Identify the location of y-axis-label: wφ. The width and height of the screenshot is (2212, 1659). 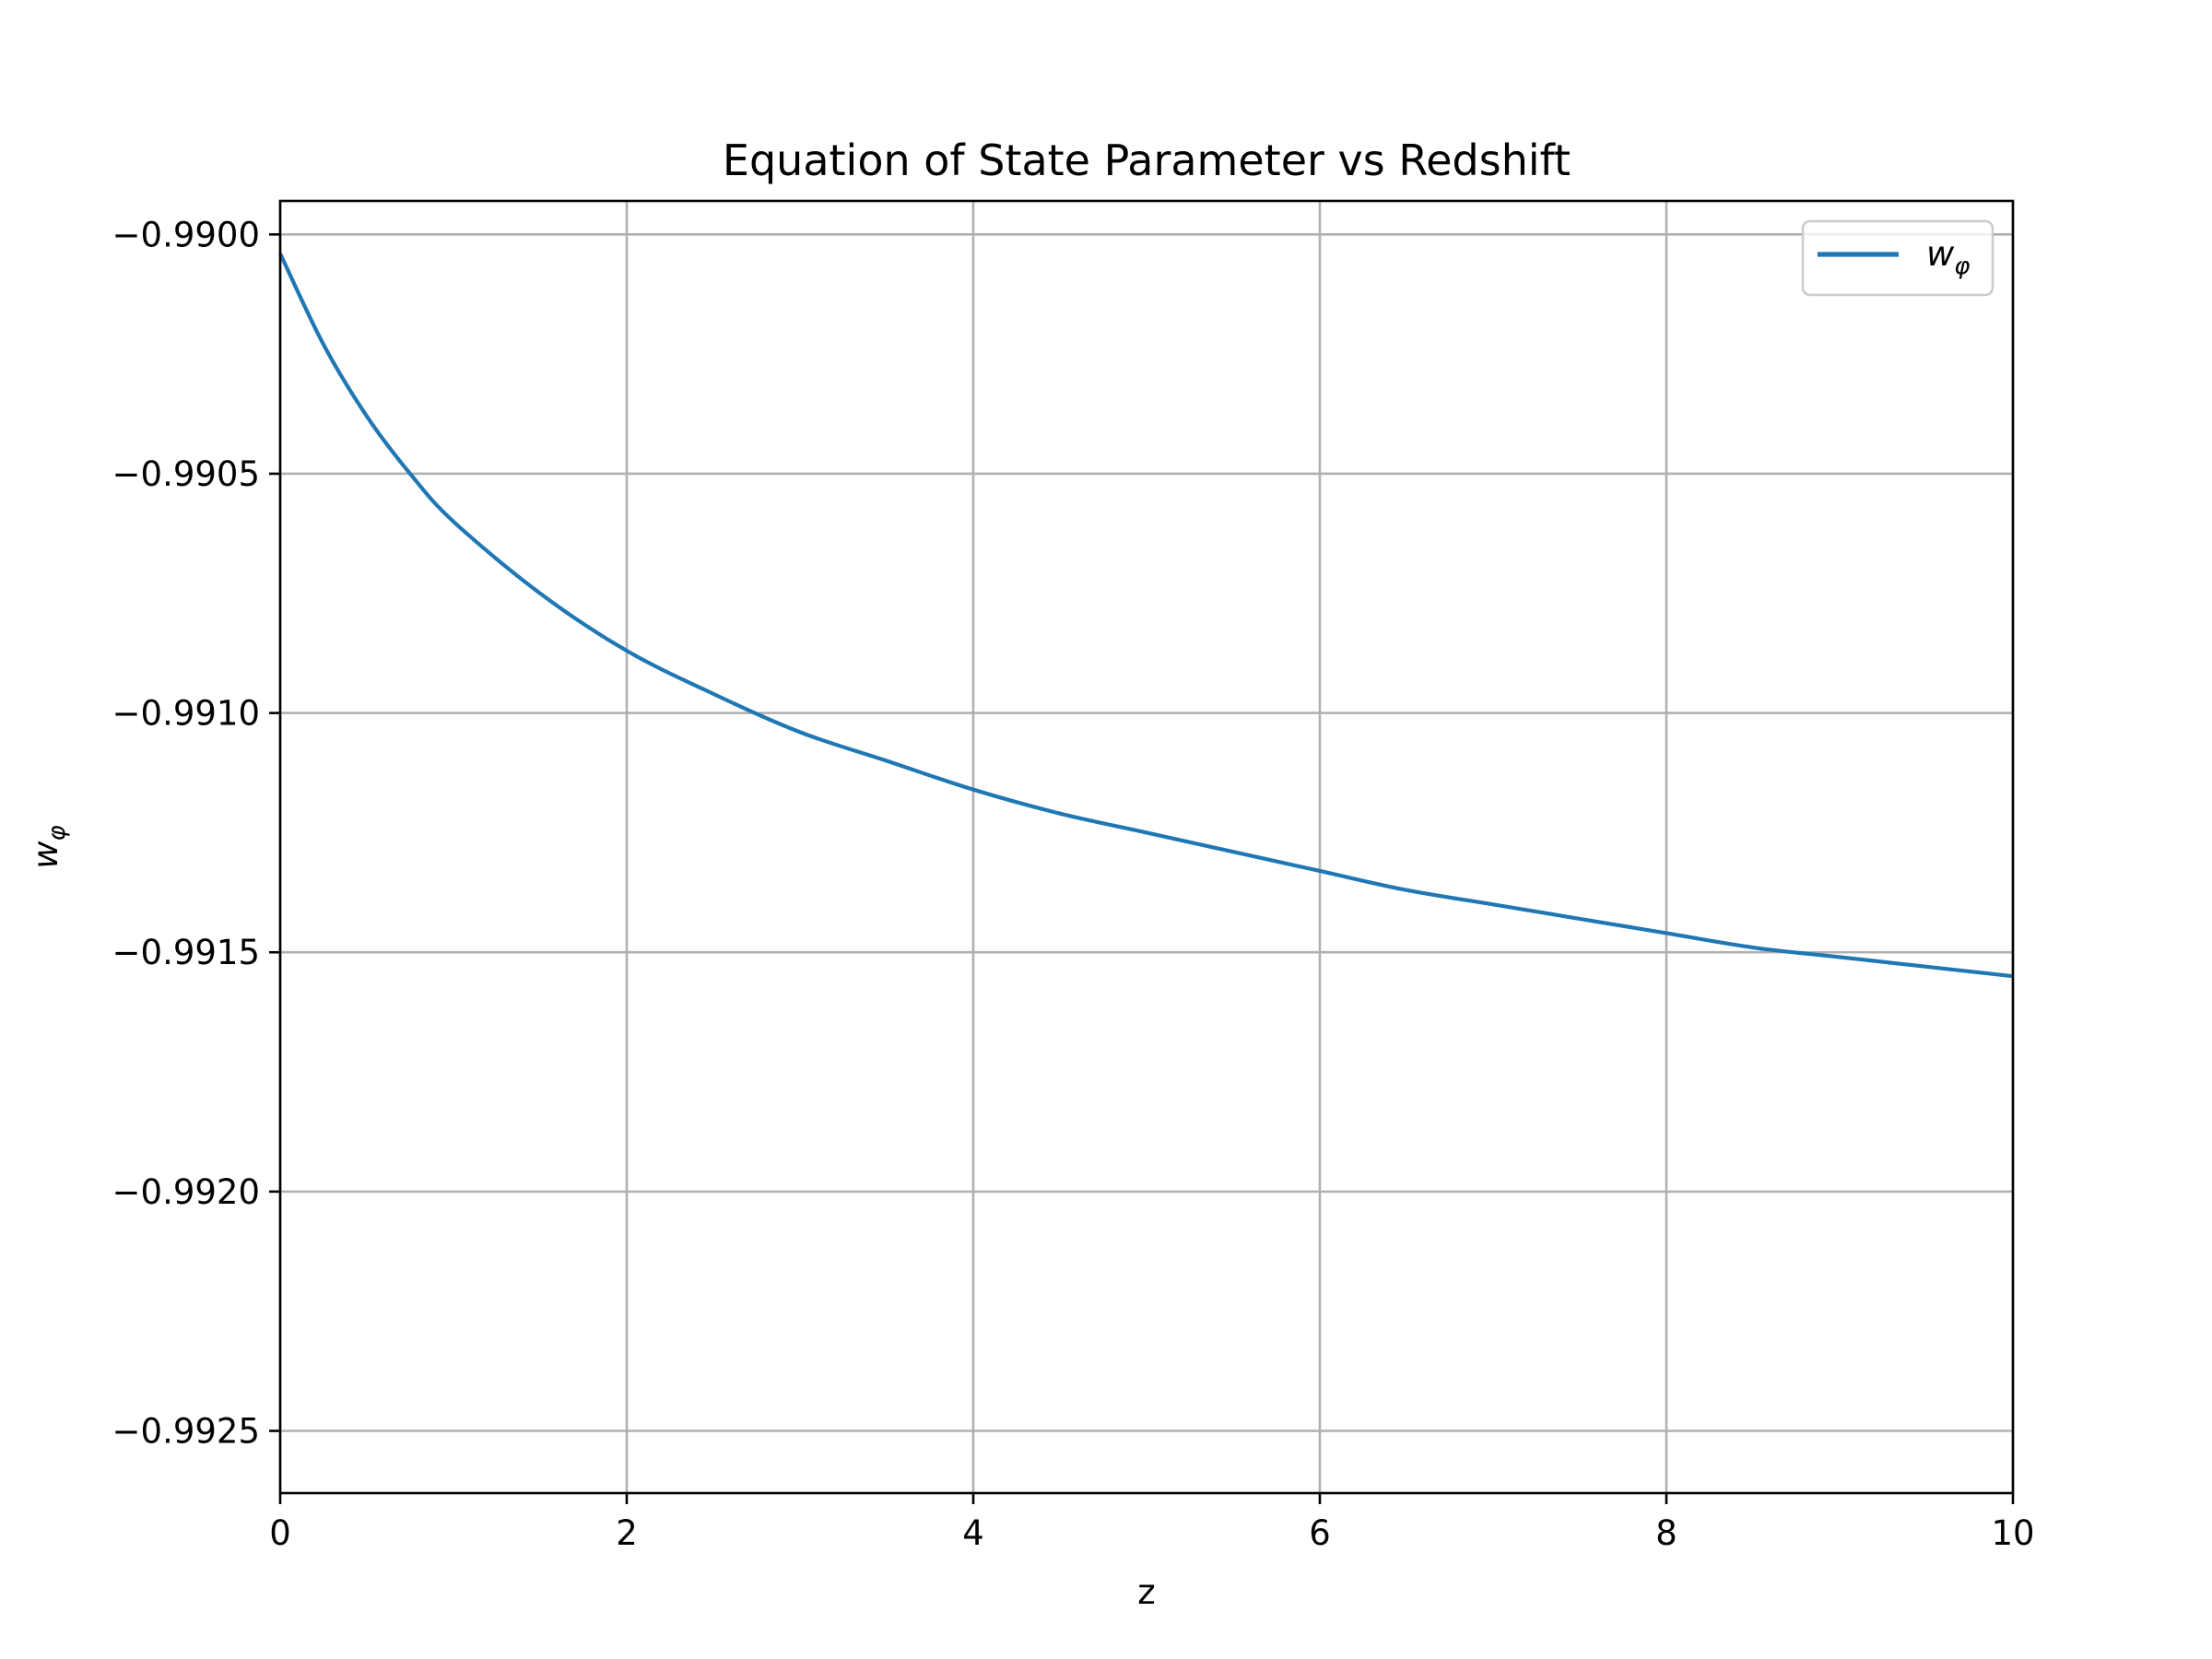
(48, 846).